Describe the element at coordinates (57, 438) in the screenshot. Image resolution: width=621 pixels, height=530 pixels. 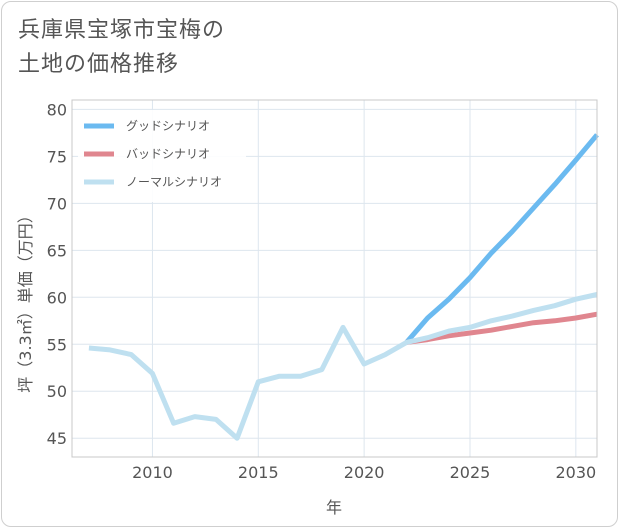
I see `y-tick-label: 45` at that location.